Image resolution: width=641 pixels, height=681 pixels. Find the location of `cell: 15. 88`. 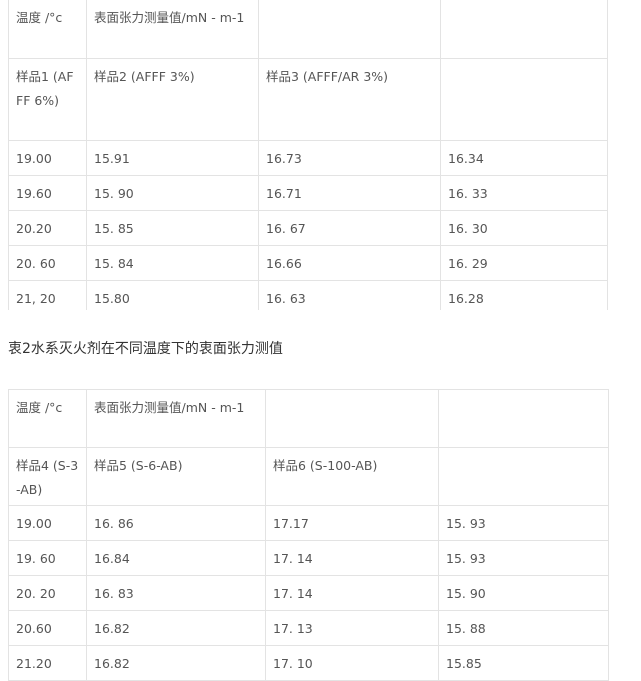

cell: 15. 88 is located at coordinates (523, 628).